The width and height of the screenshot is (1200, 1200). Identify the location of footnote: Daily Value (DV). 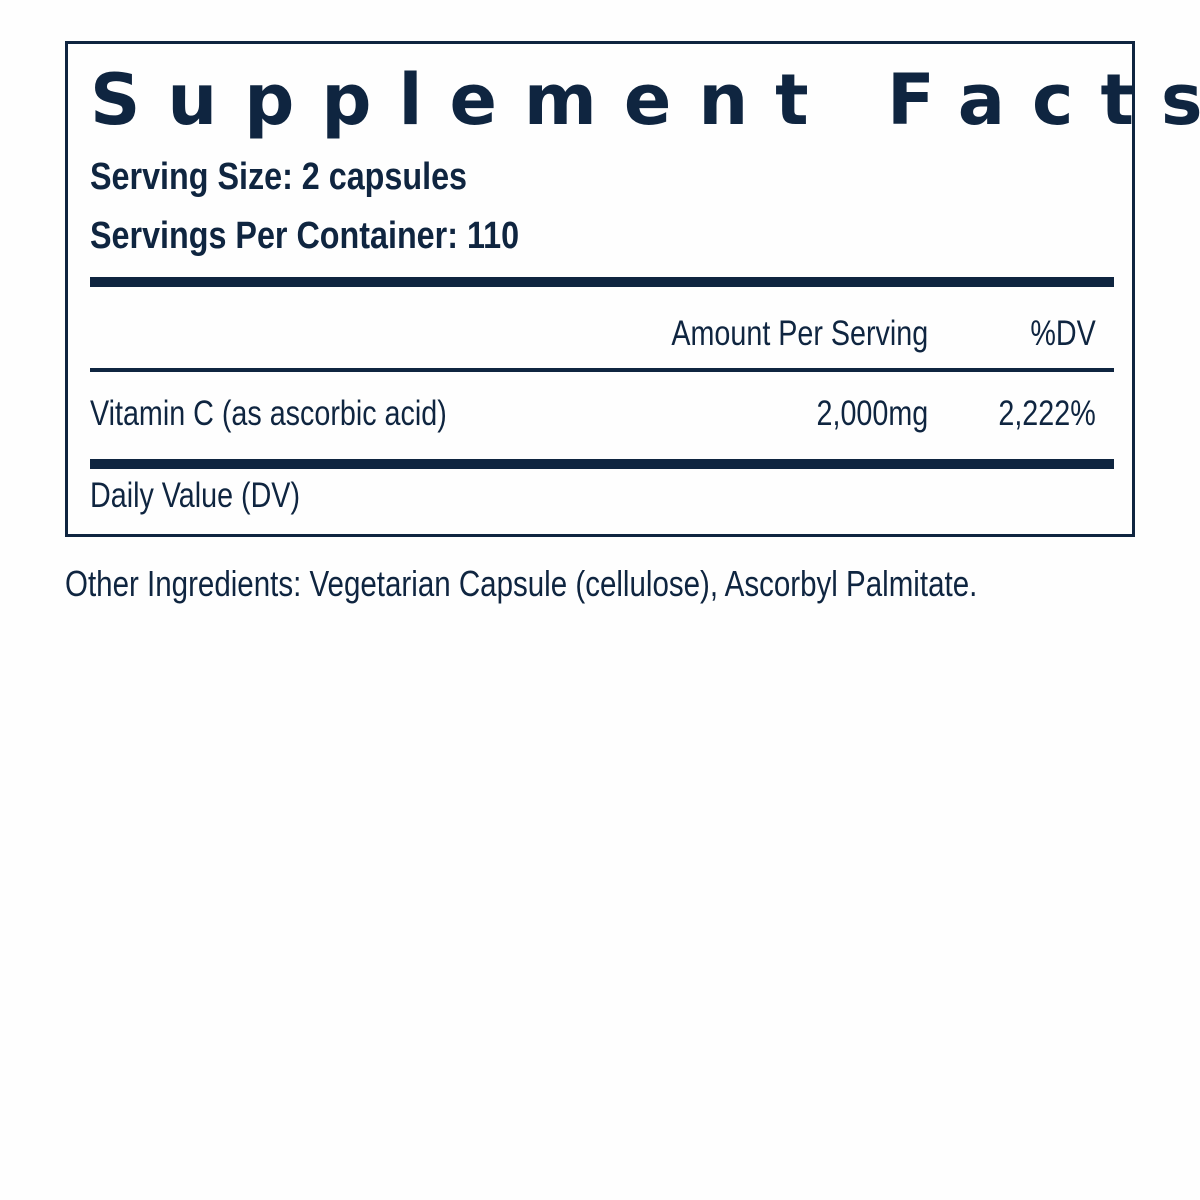
(195, 495).